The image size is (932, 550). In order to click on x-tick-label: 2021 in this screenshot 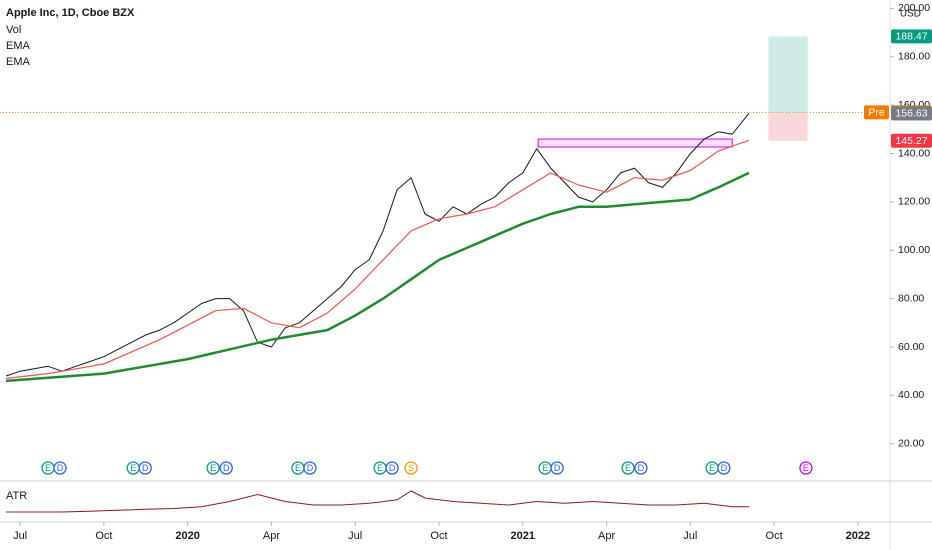, I will do `click(523, 536)`.